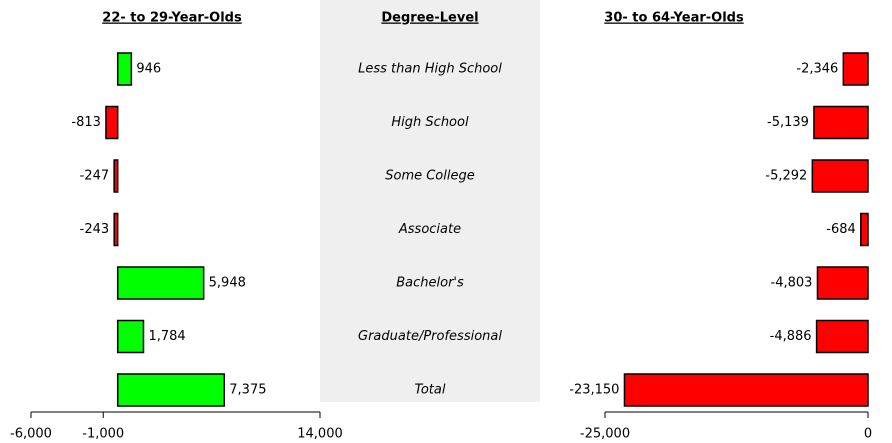 Image resolution: width=892 pixels, height=443 pixels. What do you see at coordinates (31, 434) in the screenshot?
I see `x-tick-label: -6,000` at bounding box center [31, 434].